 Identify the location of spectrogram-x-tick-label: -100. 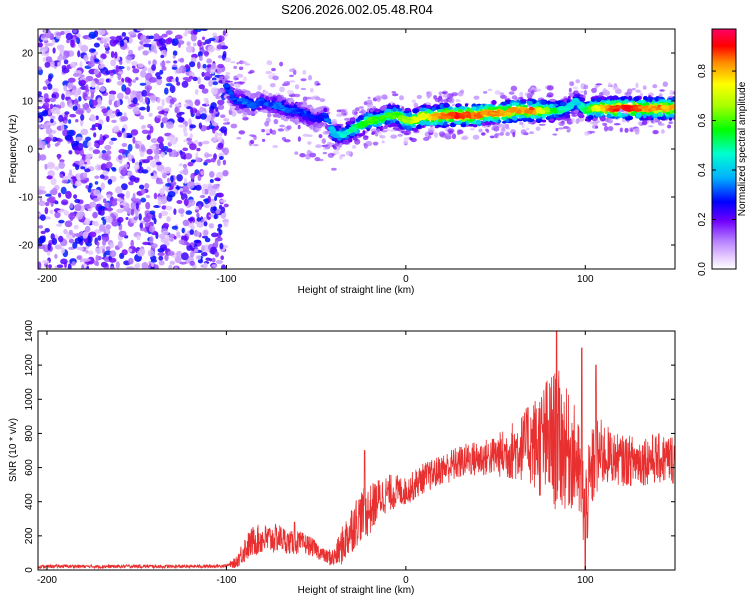
(226, 279).